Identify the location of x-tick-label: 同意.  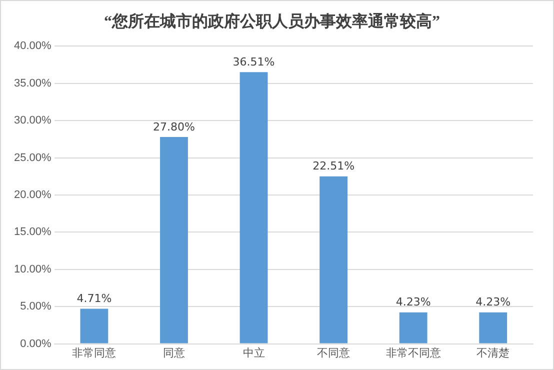
(173, 353).